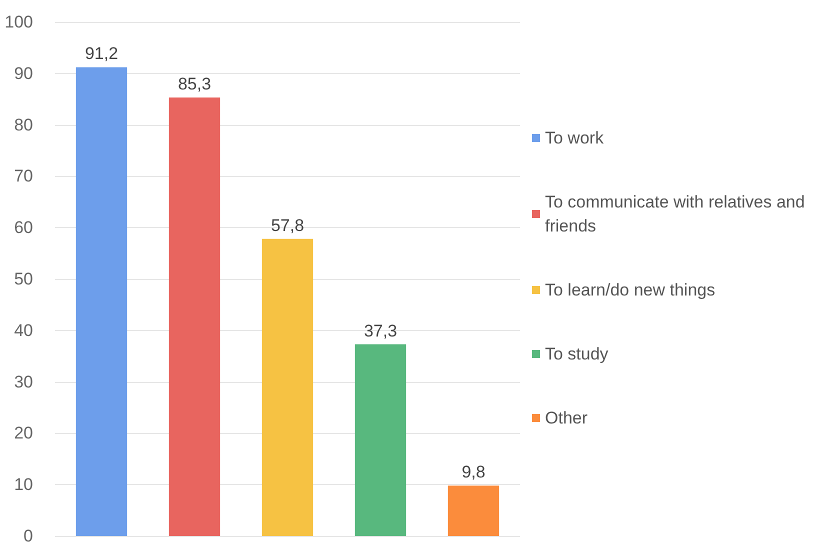  What do you see at coordinates (23, 124) in the screenshot?
I see `y-tick-label: 80` at bounding box center [23, 124].